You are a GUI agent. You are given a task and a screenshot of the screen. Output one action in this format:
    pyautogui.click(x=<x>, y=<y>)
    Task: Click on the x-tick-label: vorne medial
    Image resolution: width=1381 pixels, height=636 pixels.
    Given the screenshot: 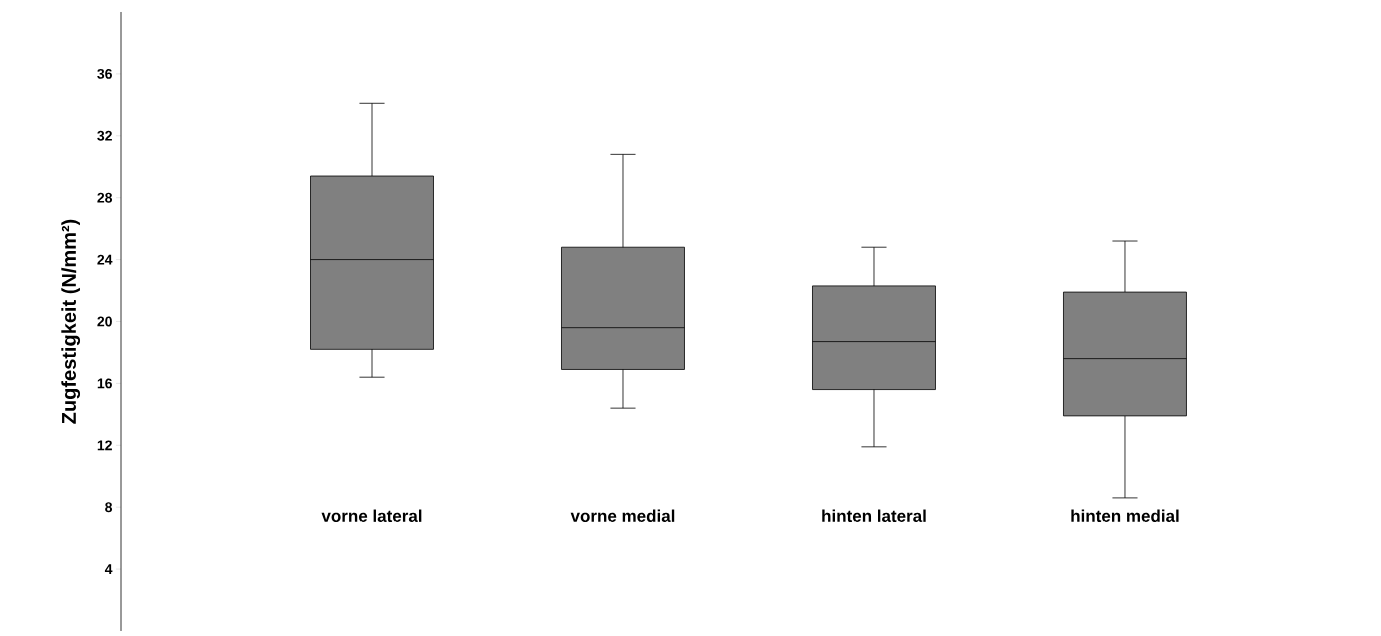 What is the action you would take?
    pyautogui.click(x=622, y=516)
    